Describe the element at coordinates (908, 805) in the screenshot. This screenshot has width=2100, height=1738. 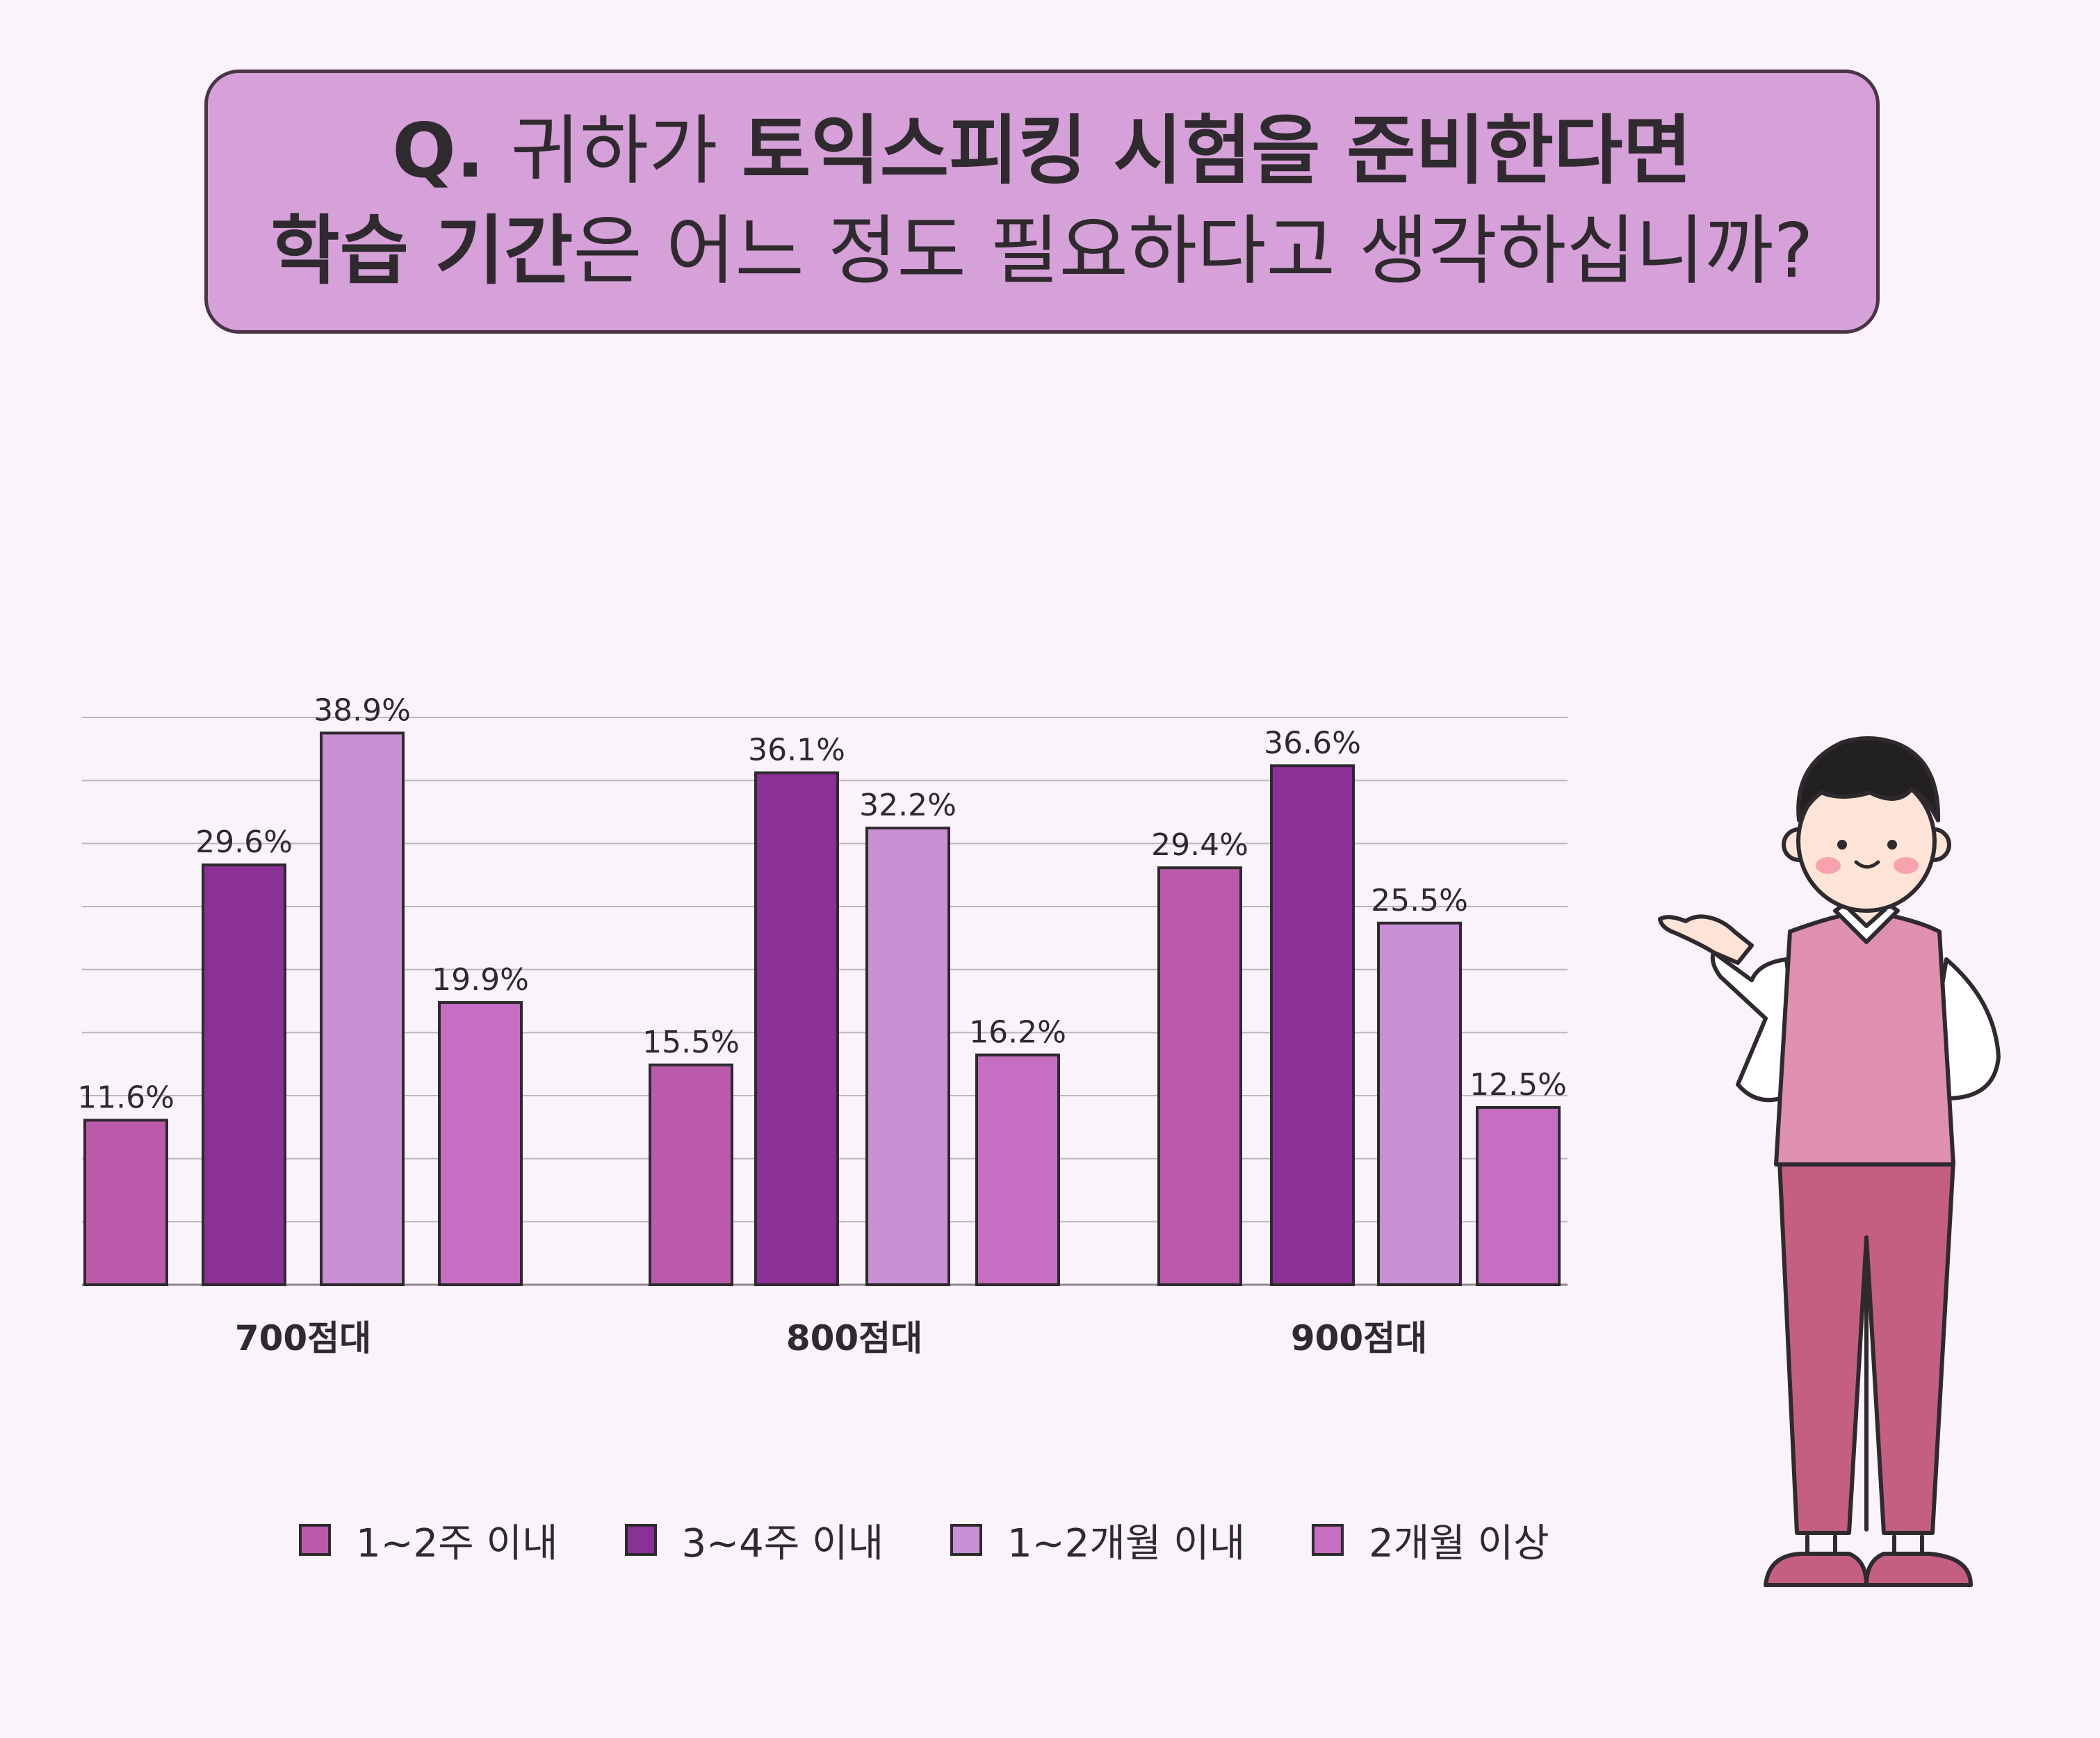
I see `value-label: 32.2%` at that location.